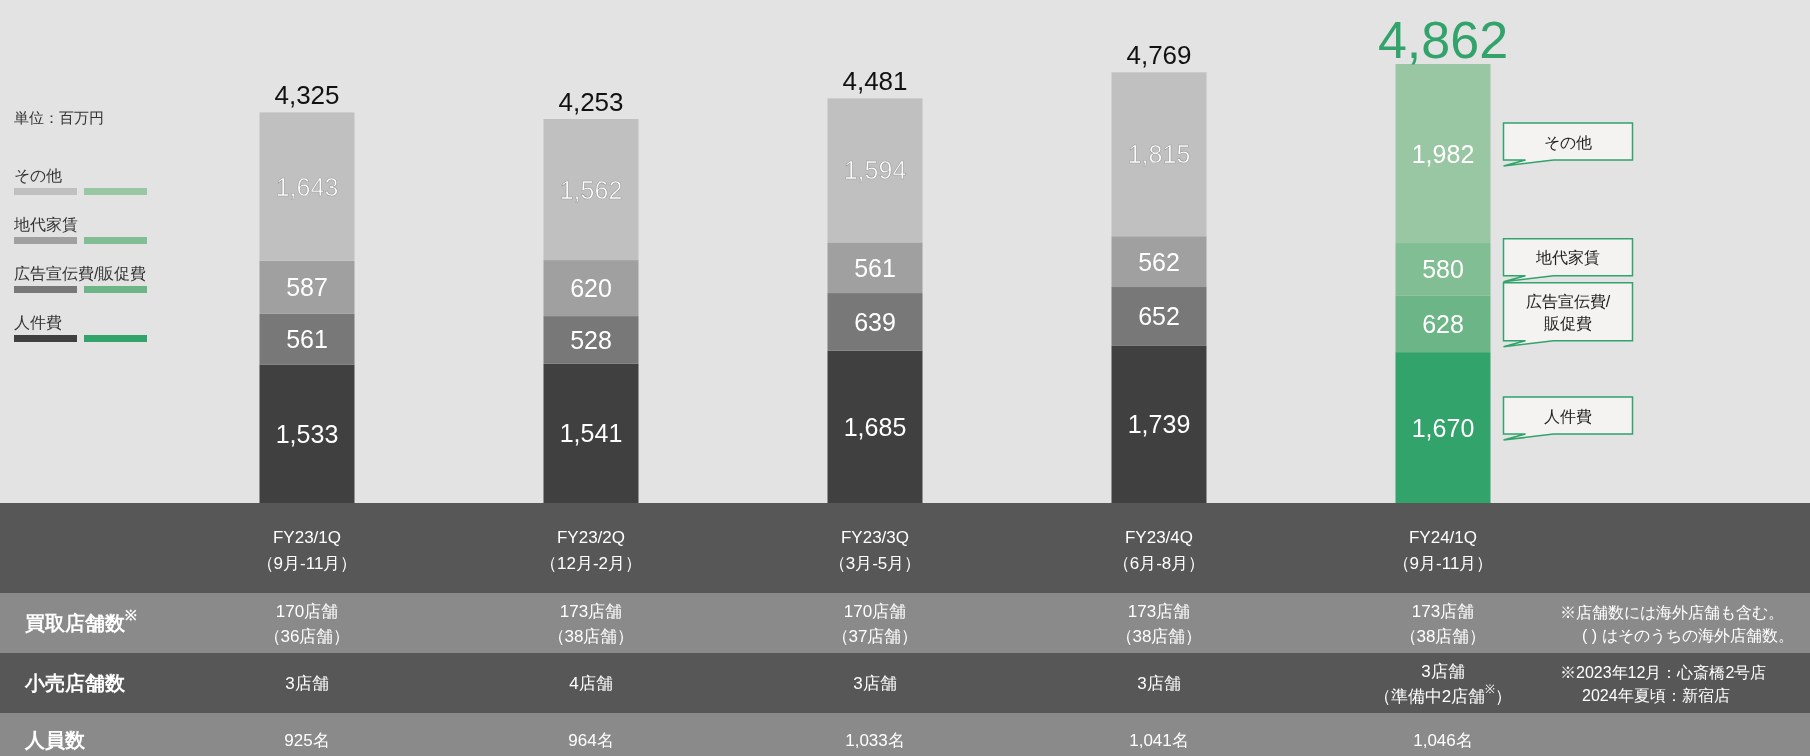  I want to click on text: 170店舗（36店舗）, so click(307, 623).